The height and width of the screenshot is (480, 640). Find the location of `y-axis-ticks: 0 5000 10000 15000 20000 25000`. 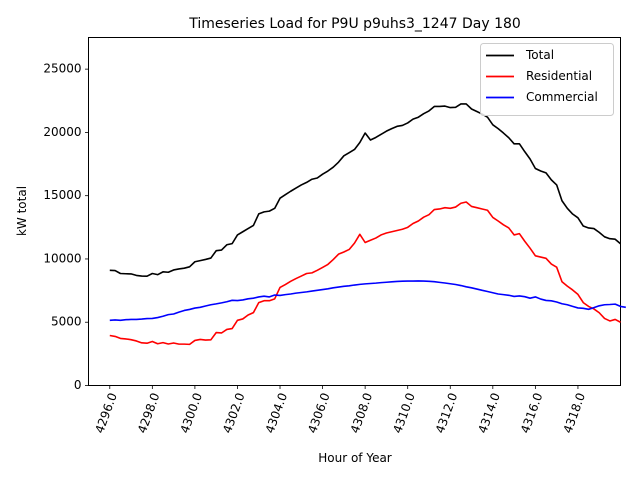

y-axis-ticks: 0 5000 10000 15000 20000 25000 is located at coordinates (66, 227).